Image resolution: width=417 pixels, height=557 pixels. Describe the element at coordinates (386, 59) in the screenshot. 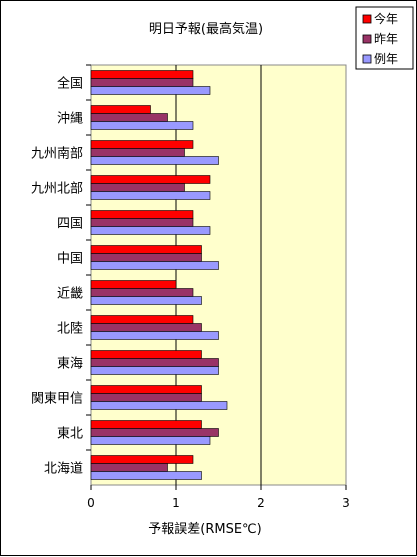

I see `legend-label: 例年` at that location.